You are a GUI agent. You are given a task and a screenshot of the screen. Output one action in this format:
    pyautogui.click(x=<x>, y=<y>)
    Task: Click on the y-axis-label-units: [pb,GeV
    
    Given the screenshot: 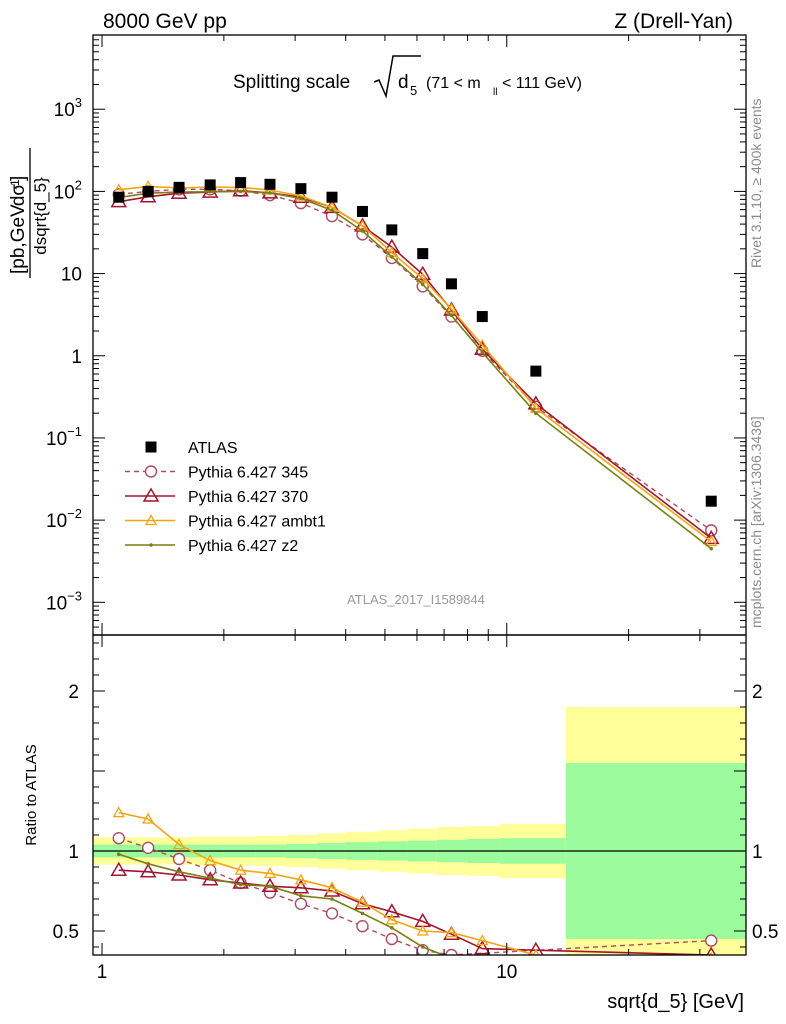 What is the action you would take?
    pyautogui.click(x=18, y=239)
    